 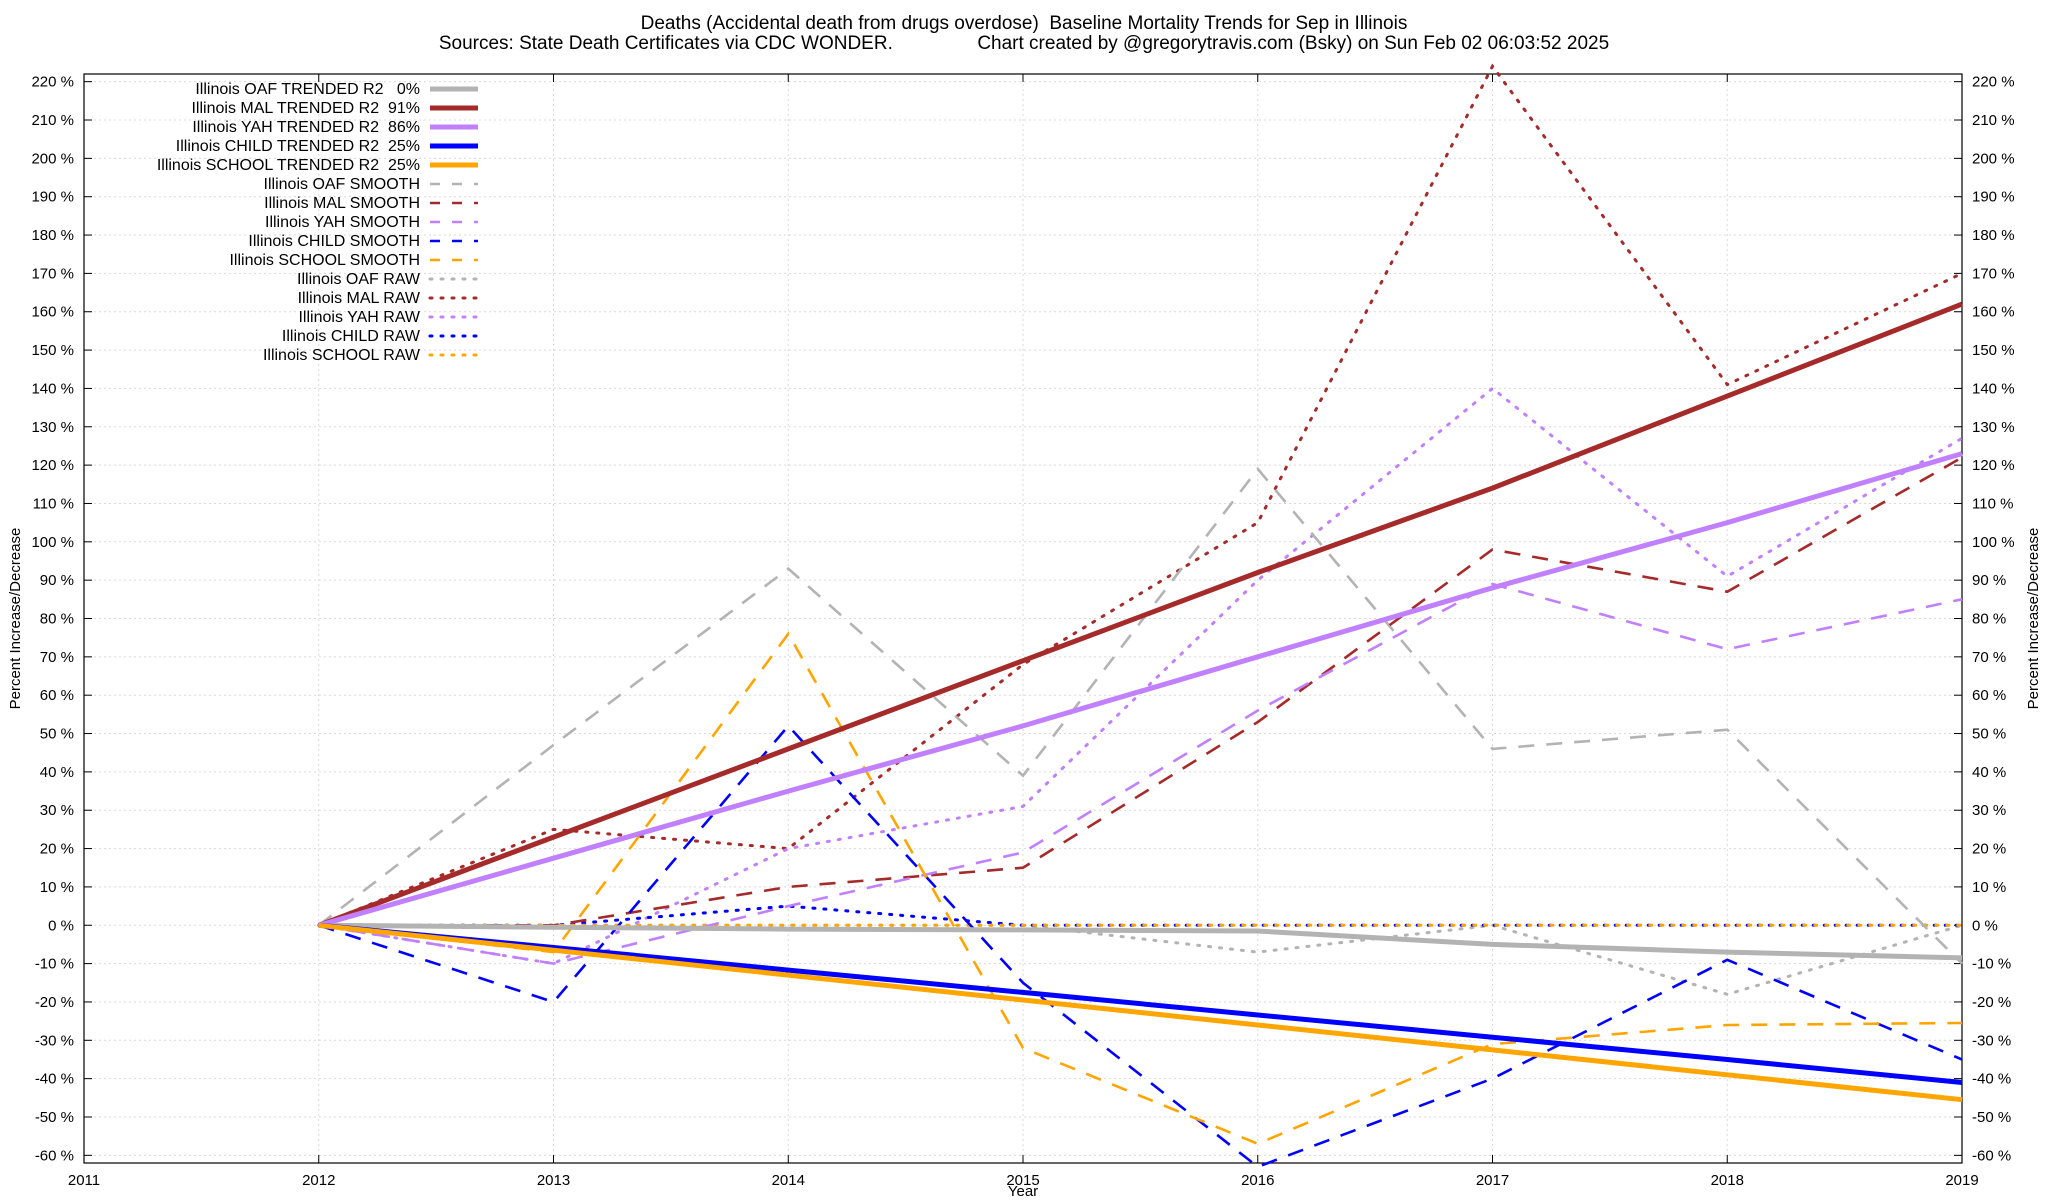 What do you see at coordinates (54, 964) in the screenshot?
I see `y-tick-label-left: -10 %` at bounding box center [54, 964].